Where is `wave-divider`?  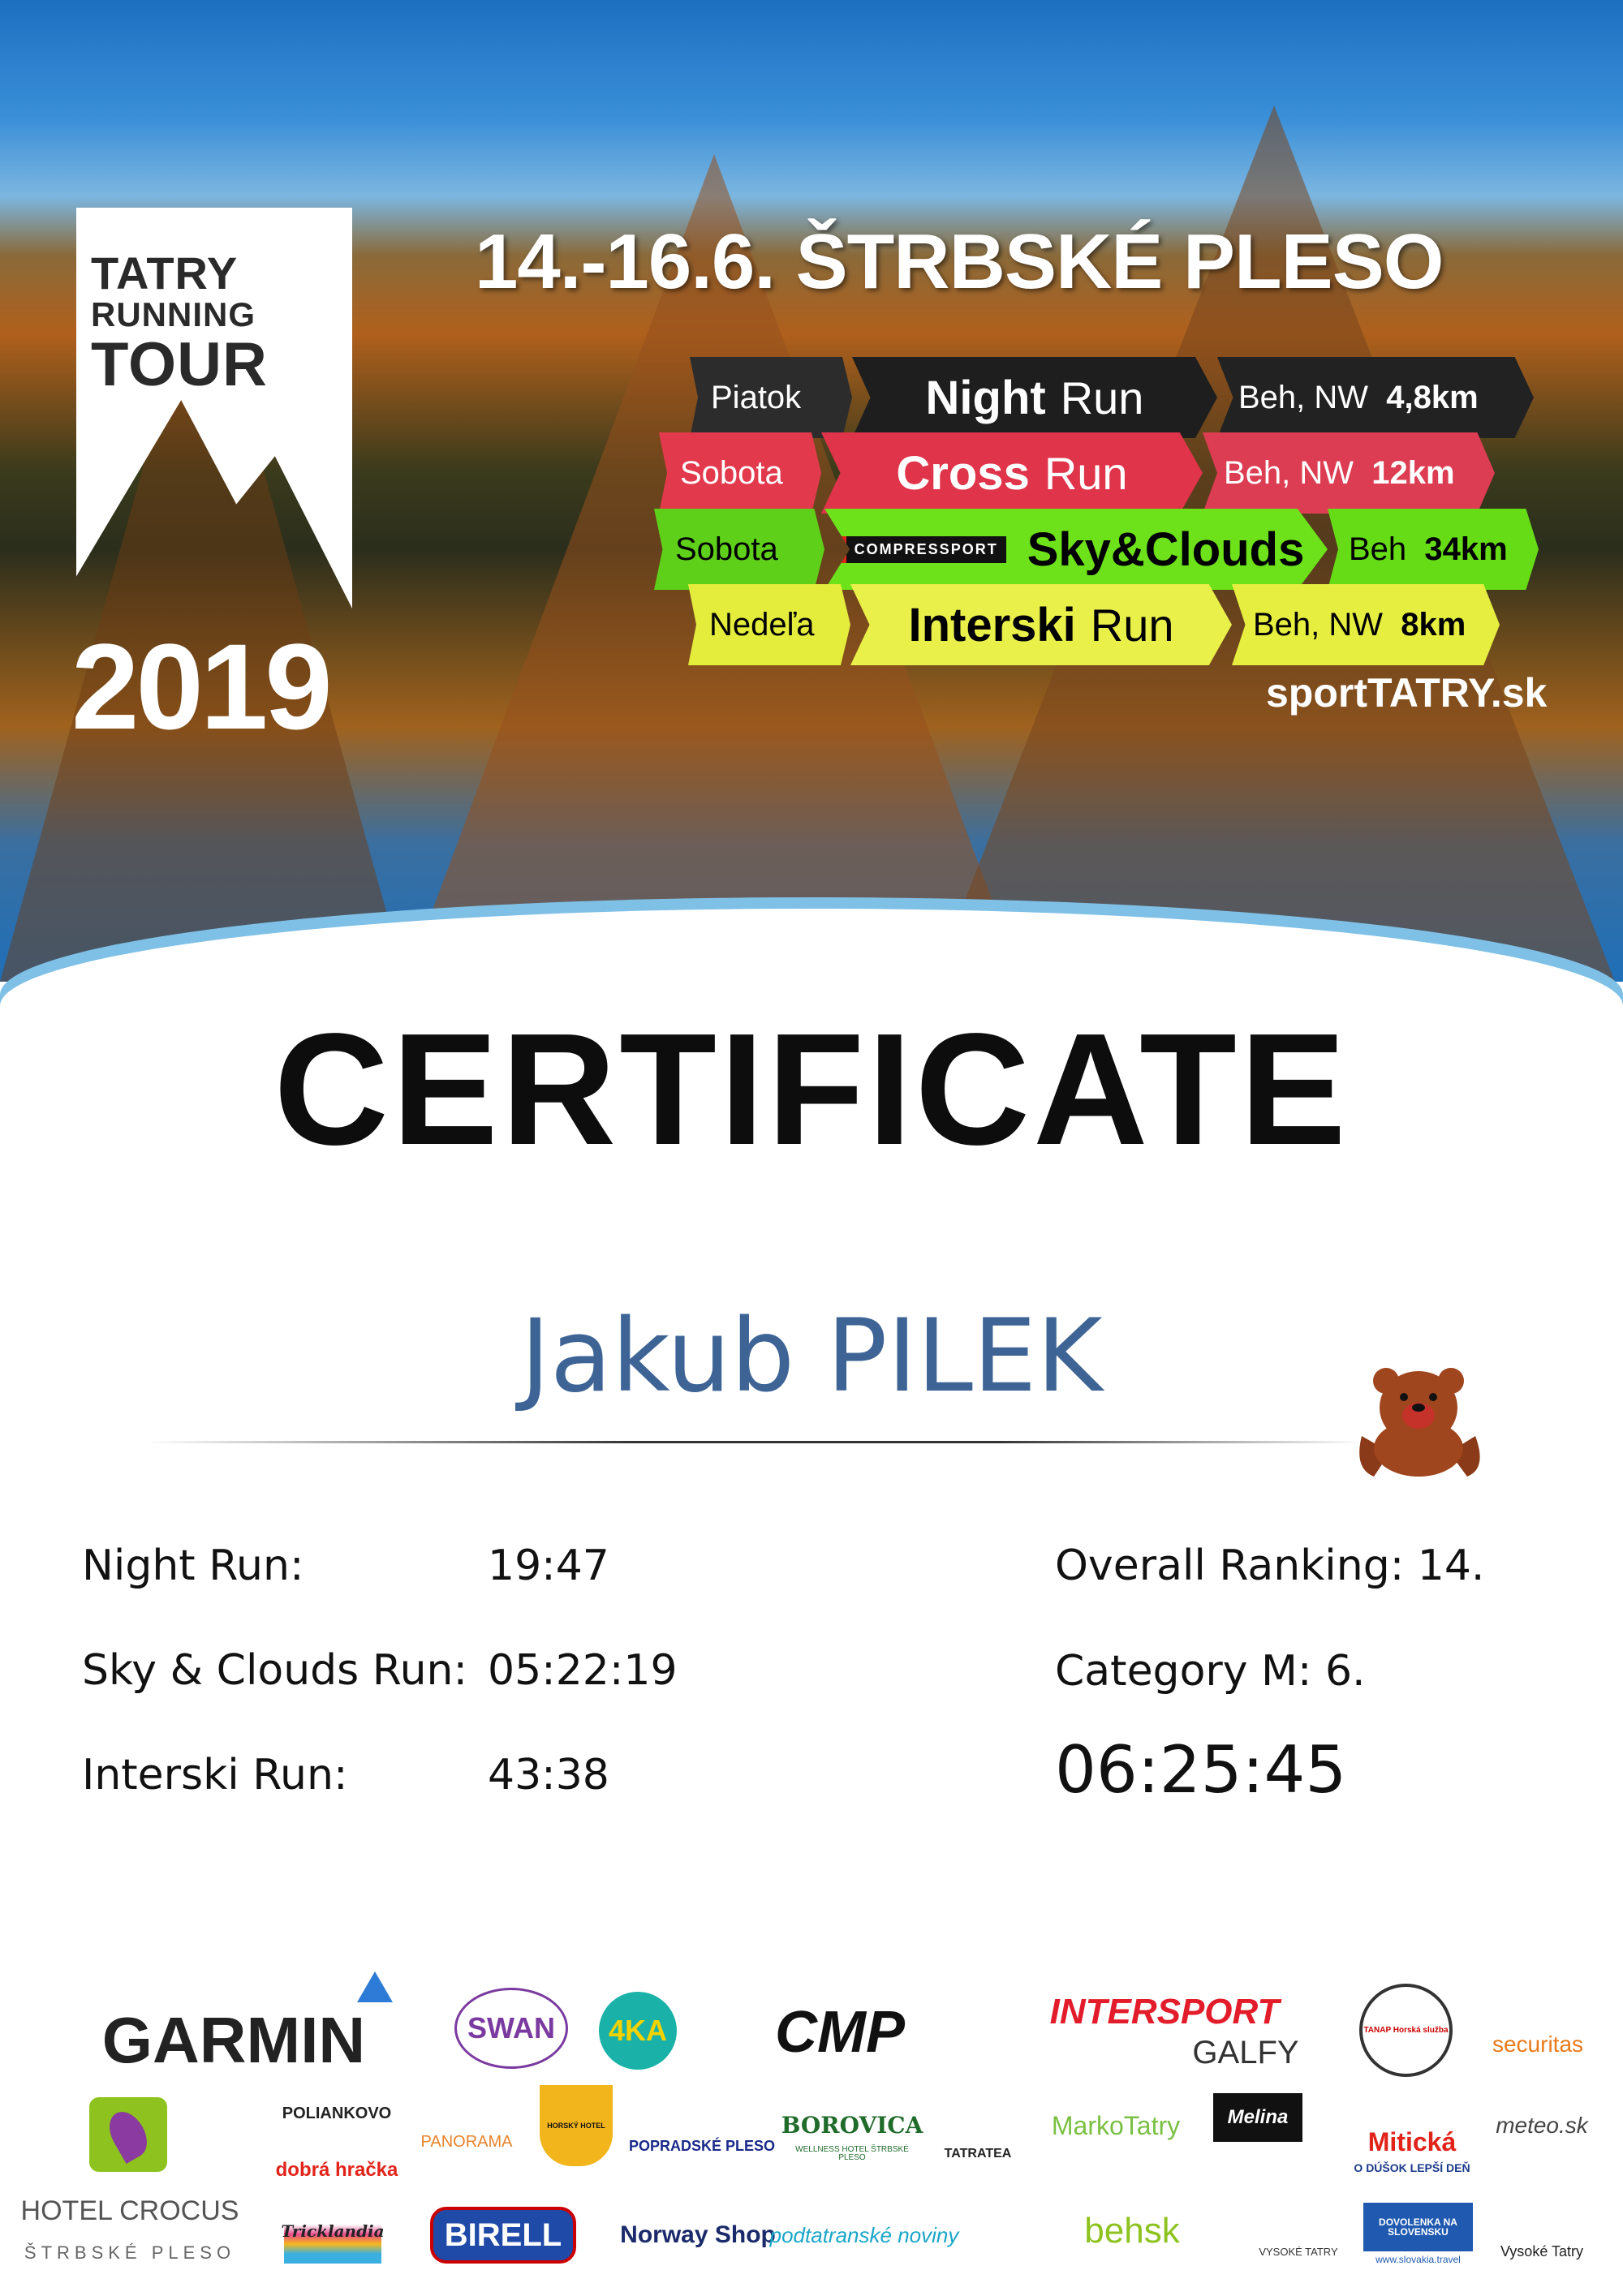
wave-divider is located at coordinates (811, 1030).